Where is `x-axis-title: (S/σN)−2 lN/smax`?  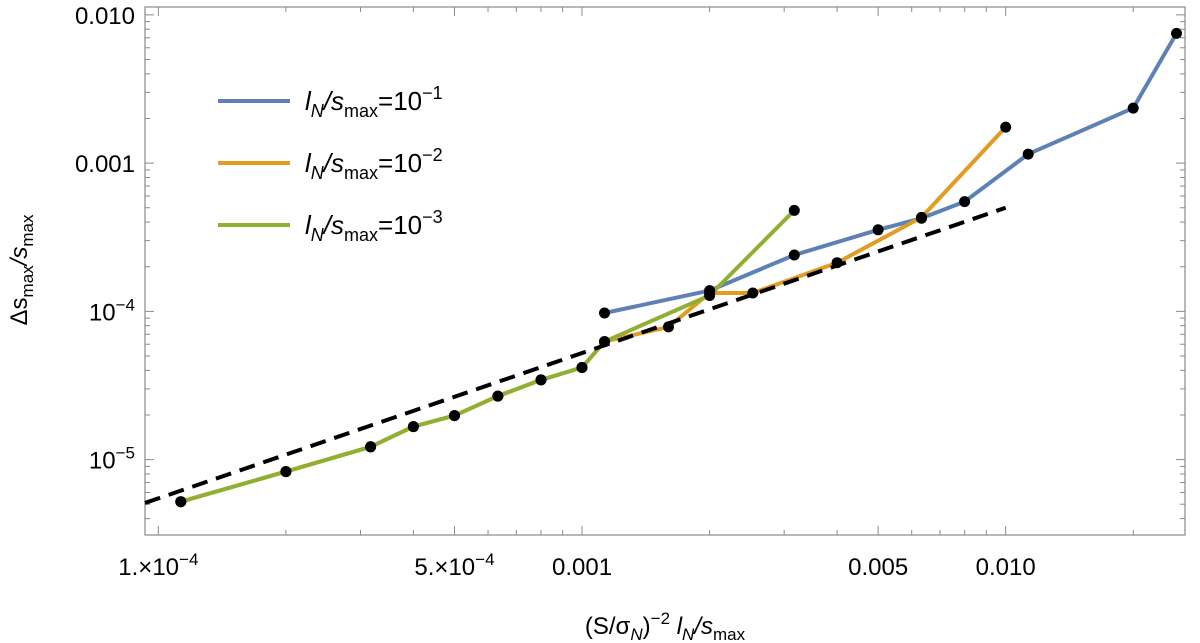
x-axis-title: (S/σN)−2 lN/smax is located at coordinates (665, 626).